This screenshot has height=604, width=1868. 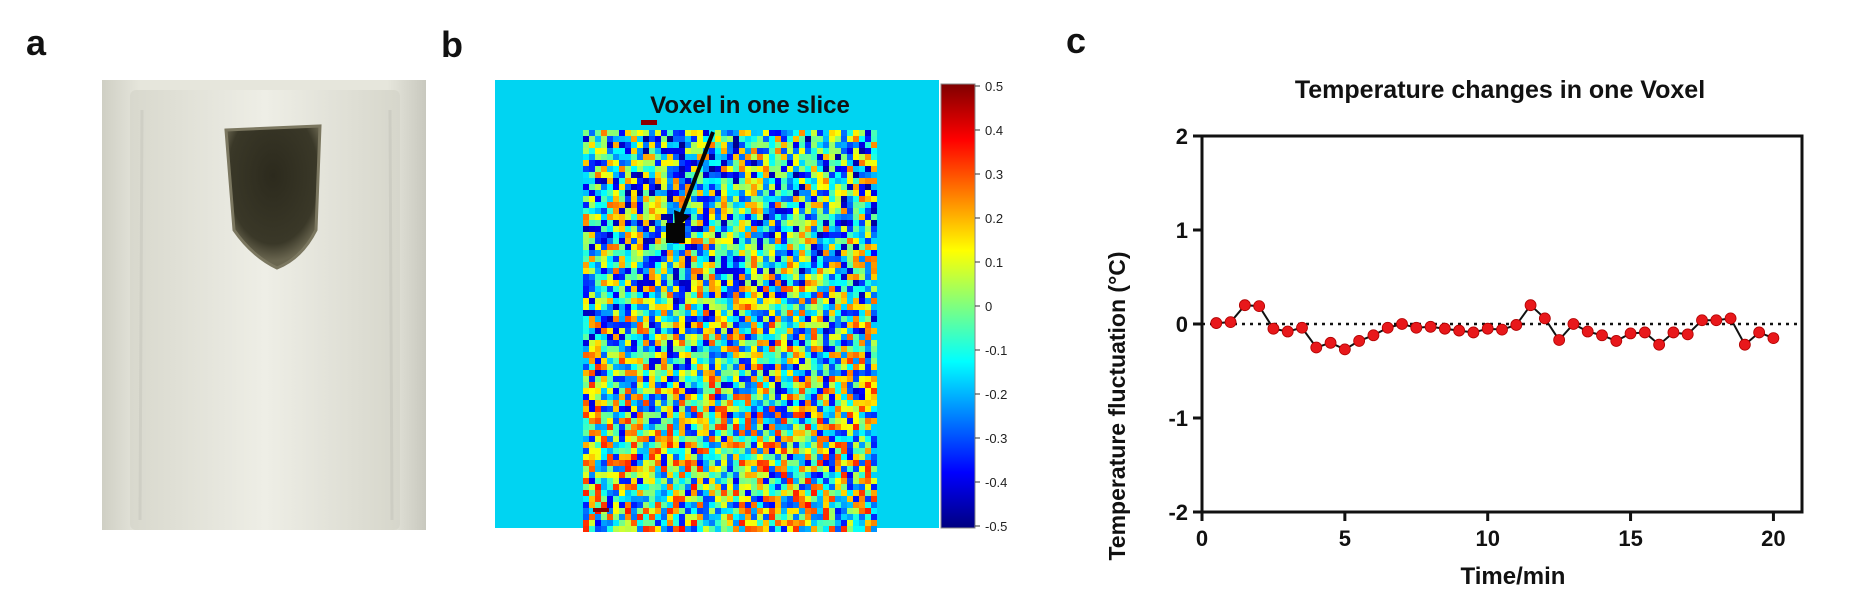 What do you see at coordinates (1202, 538) in the screenshot?
I see `x-tick-label: 0` at bounding box center [1202, 538].